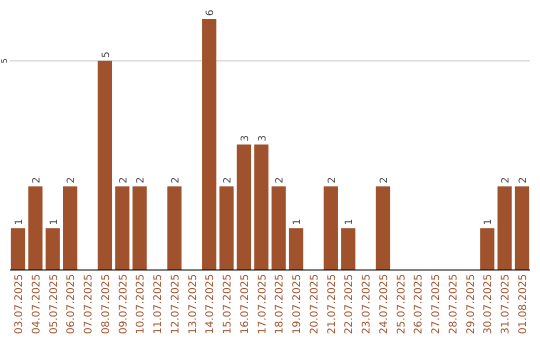 Image resolution: width=540 pixels, height=340 pixels. Describe the element at coordinates (175, 304) in the screenshot. I see `x-tick-label: 12.07.2025` at that location.